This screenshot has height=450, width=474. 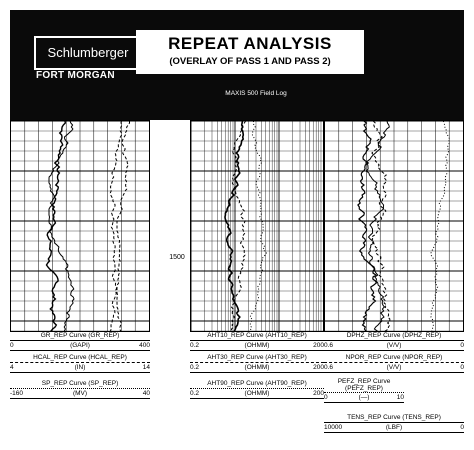 What do you see at coordinates (394, 357) in the screenshot?
I see `legend-npor-name: NPOR_REP Curve (NPOR_REP)` at bounding box center [394, 357].